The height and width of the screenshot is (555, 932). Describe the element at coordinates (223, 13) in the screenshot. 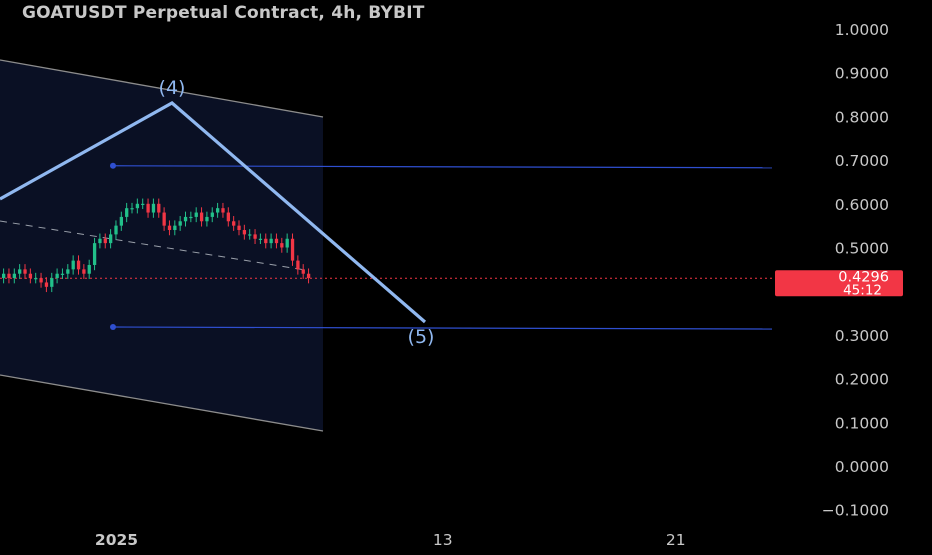

I see `chart-title: GOATUSDT Perpetual Contract, 4h, BYBIT` at that location.